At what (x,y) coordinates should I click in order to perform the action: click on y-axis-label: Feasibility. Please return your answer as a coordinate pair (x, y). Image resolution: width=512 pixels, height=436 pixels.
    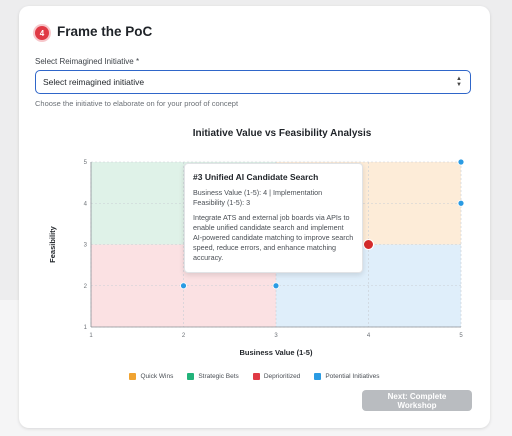
    Looking at the image, I should click on (52, 244).